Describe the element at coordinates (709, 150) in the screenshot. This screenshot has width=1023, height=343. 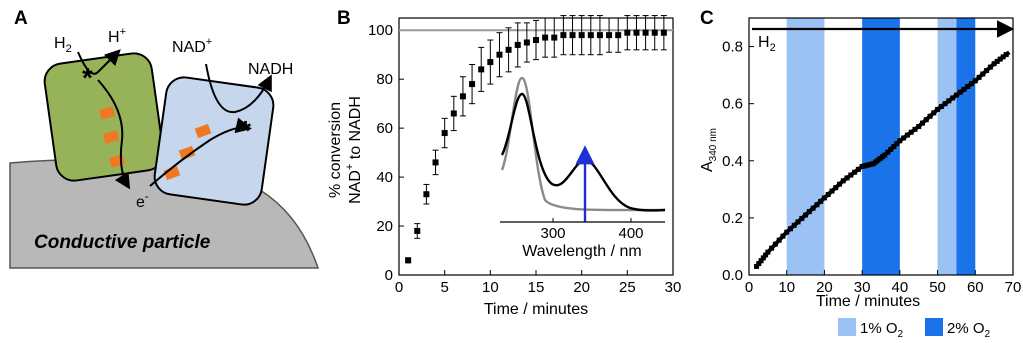
I see `panel-c-ylabel: A340 nm` at that location.